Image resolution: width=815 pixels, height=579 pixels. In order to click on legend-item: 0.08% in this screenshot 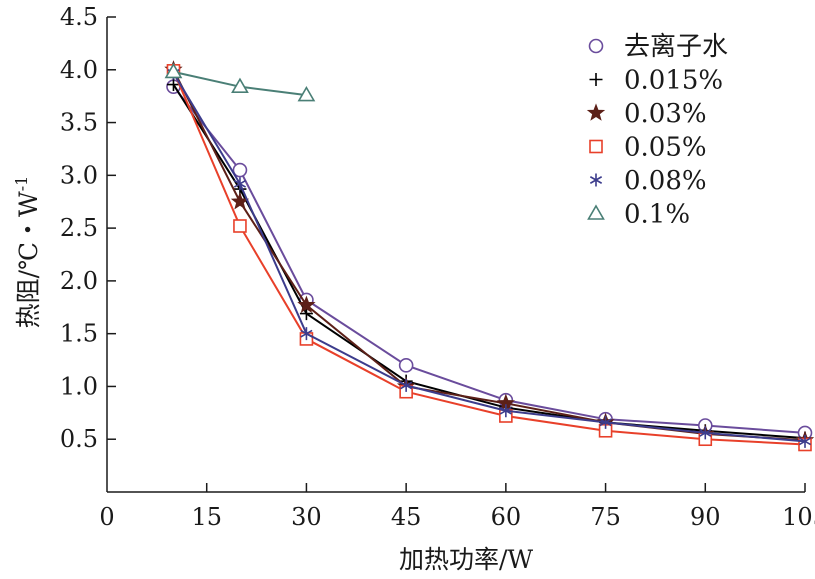, I will do `click(648, 181)`.